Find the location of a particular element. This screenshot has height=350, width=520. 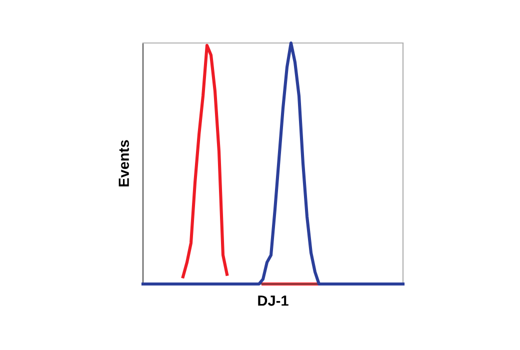

x-axis-title: DJ-1 is located at coordinates (273, 301).